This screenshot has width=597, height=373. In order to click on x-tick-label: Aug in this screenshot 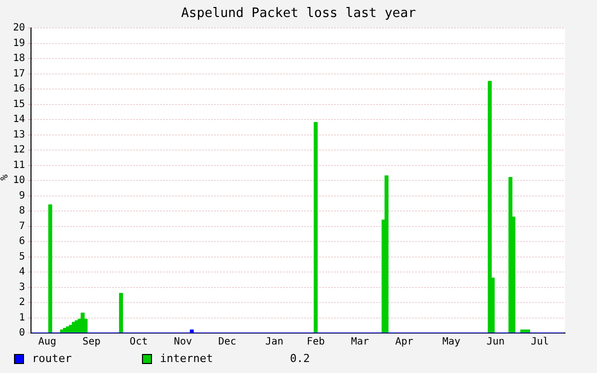, I will do `click(47, 342)`.